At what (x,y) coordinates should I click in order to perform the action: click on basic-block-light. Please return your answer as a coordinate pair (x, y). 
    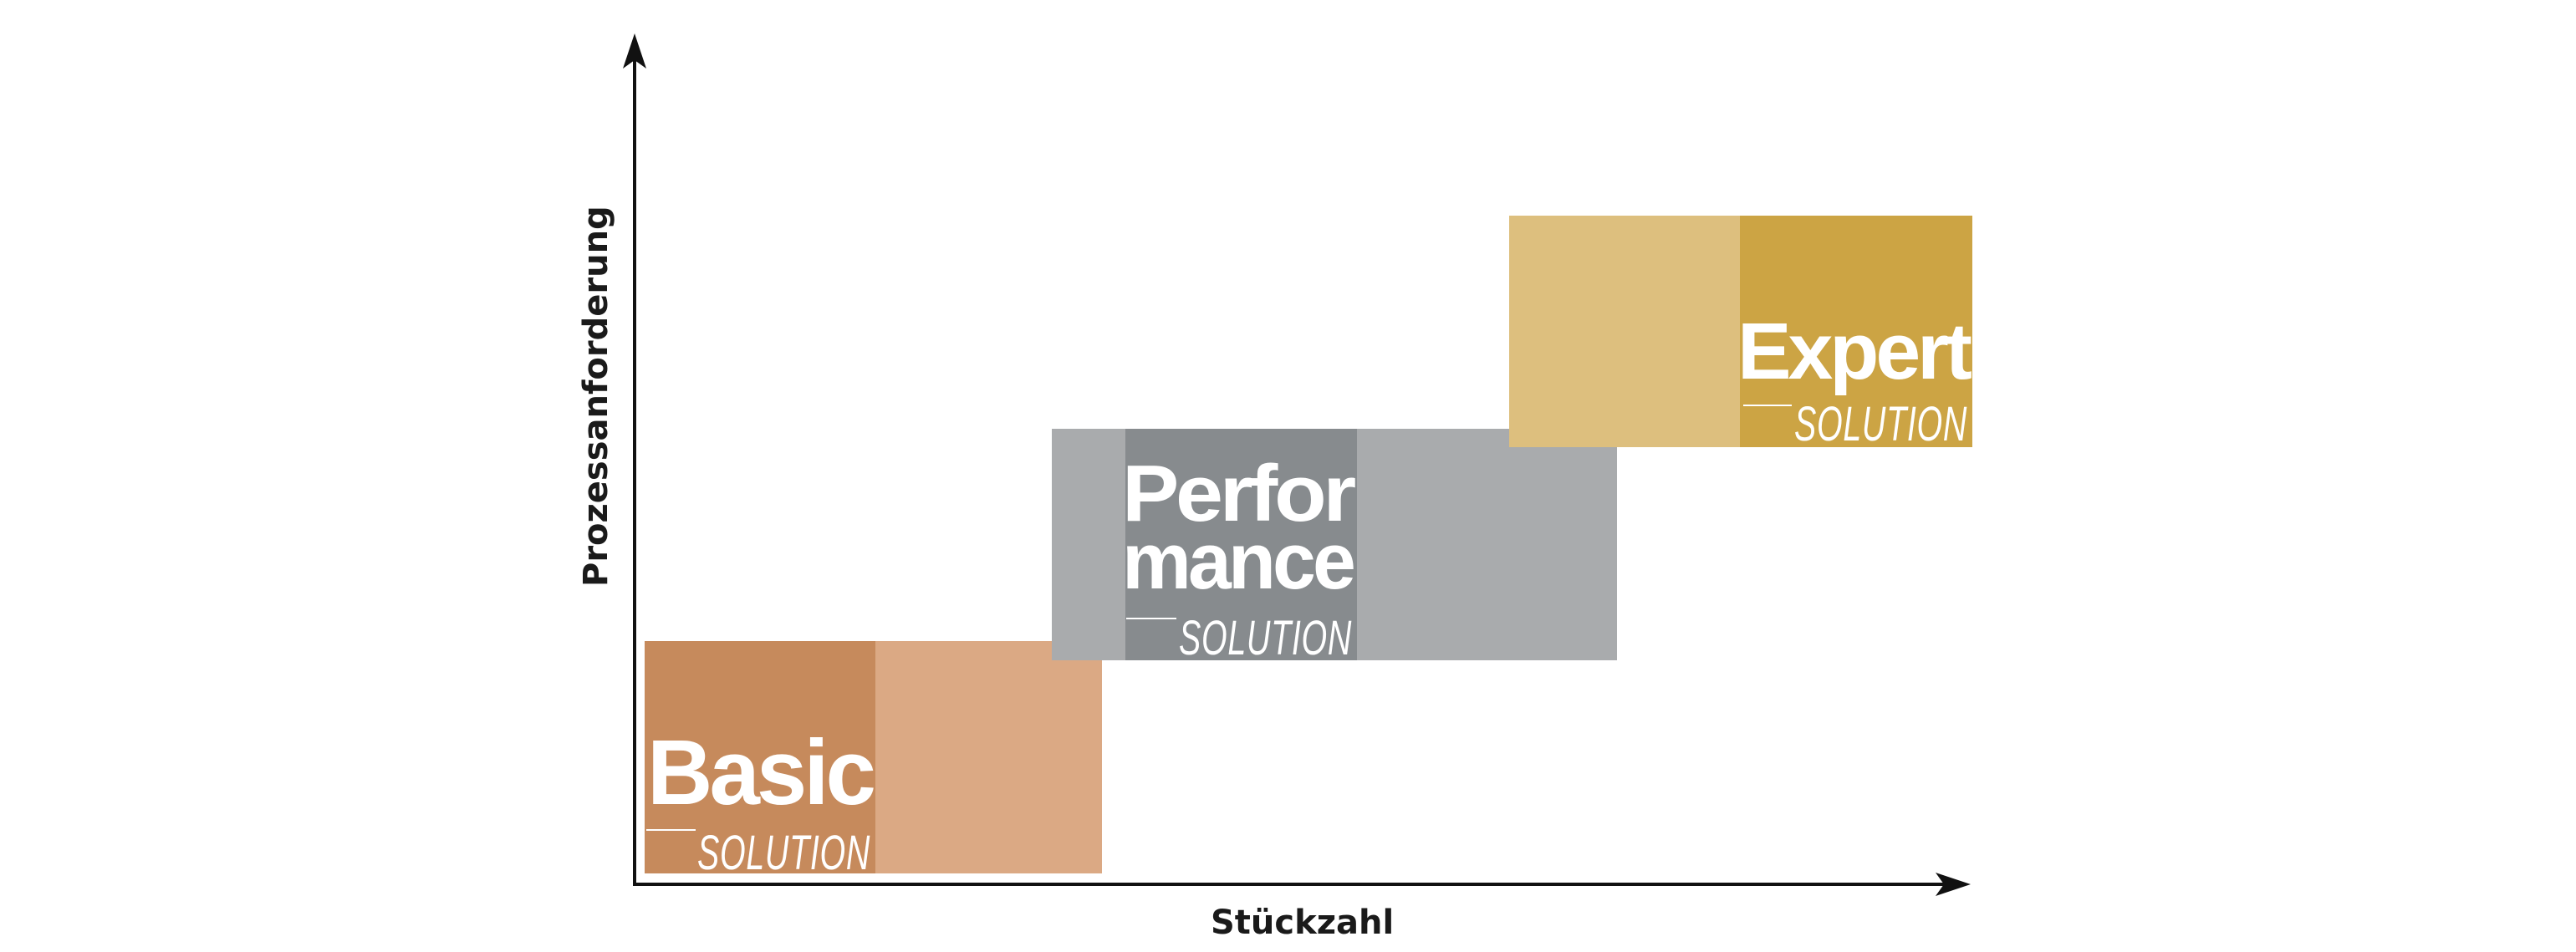
    Looking at the image, I should click on (987, 757).